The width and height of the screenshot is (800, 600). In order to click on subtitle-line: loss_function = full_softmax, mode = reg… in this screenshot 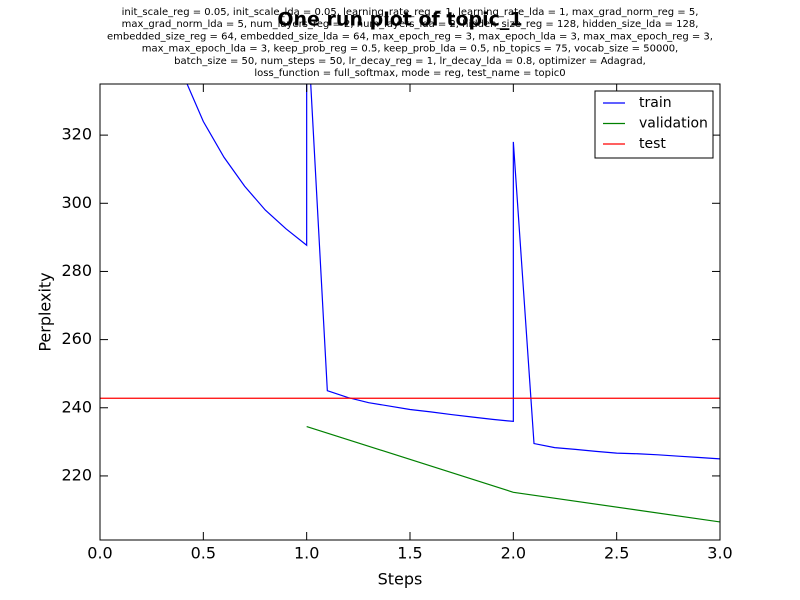, I will do `click(409, 73)`.